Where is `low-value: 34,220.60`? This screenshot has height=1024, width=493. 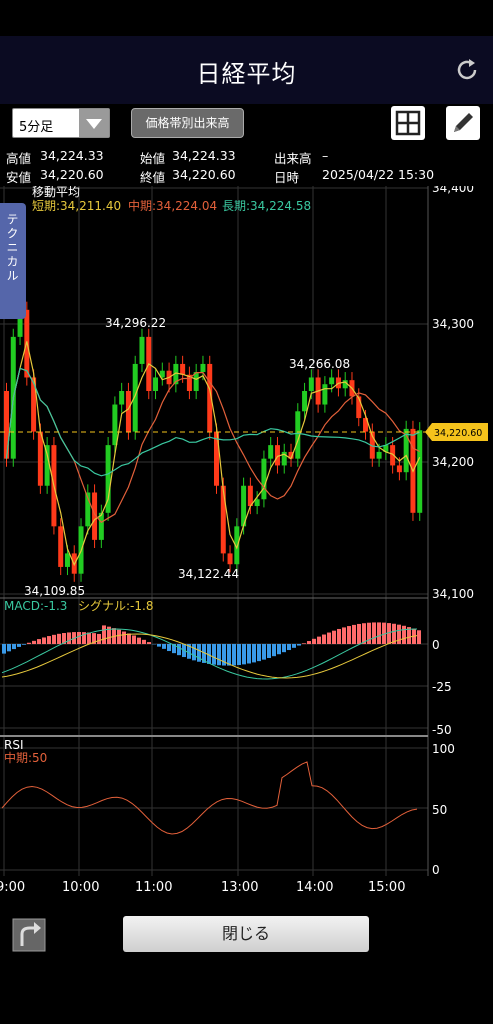 low-value: 34,220.60 is located at coordinates (72, 174).